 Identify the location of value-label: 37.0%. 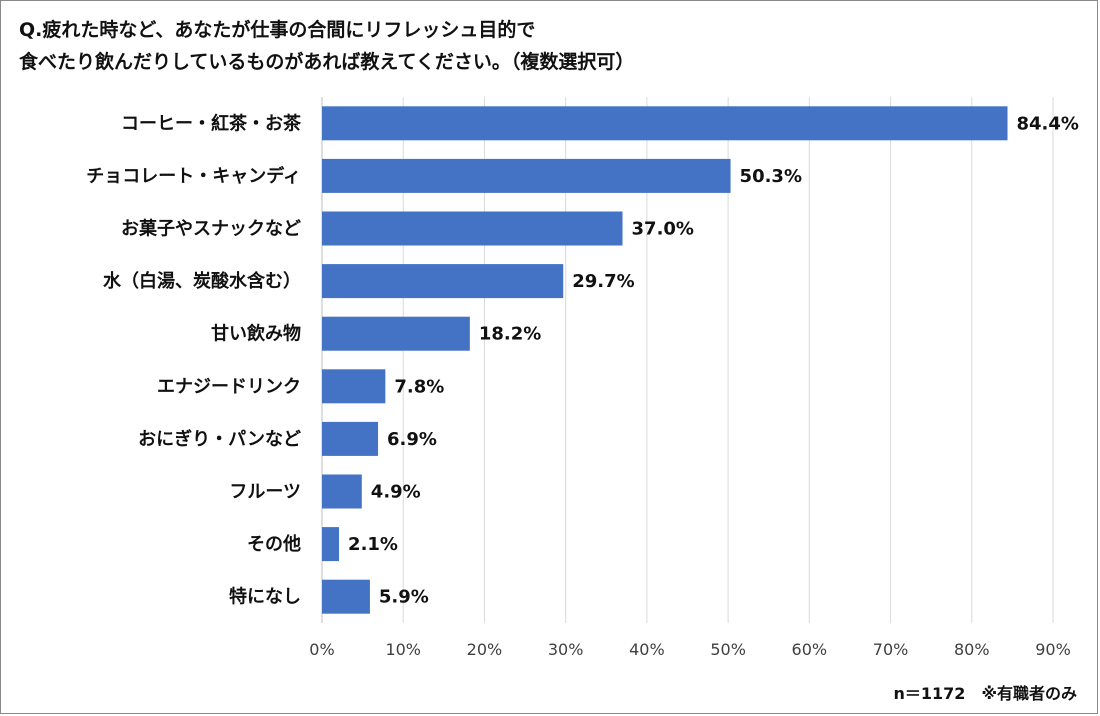
(663, 229).